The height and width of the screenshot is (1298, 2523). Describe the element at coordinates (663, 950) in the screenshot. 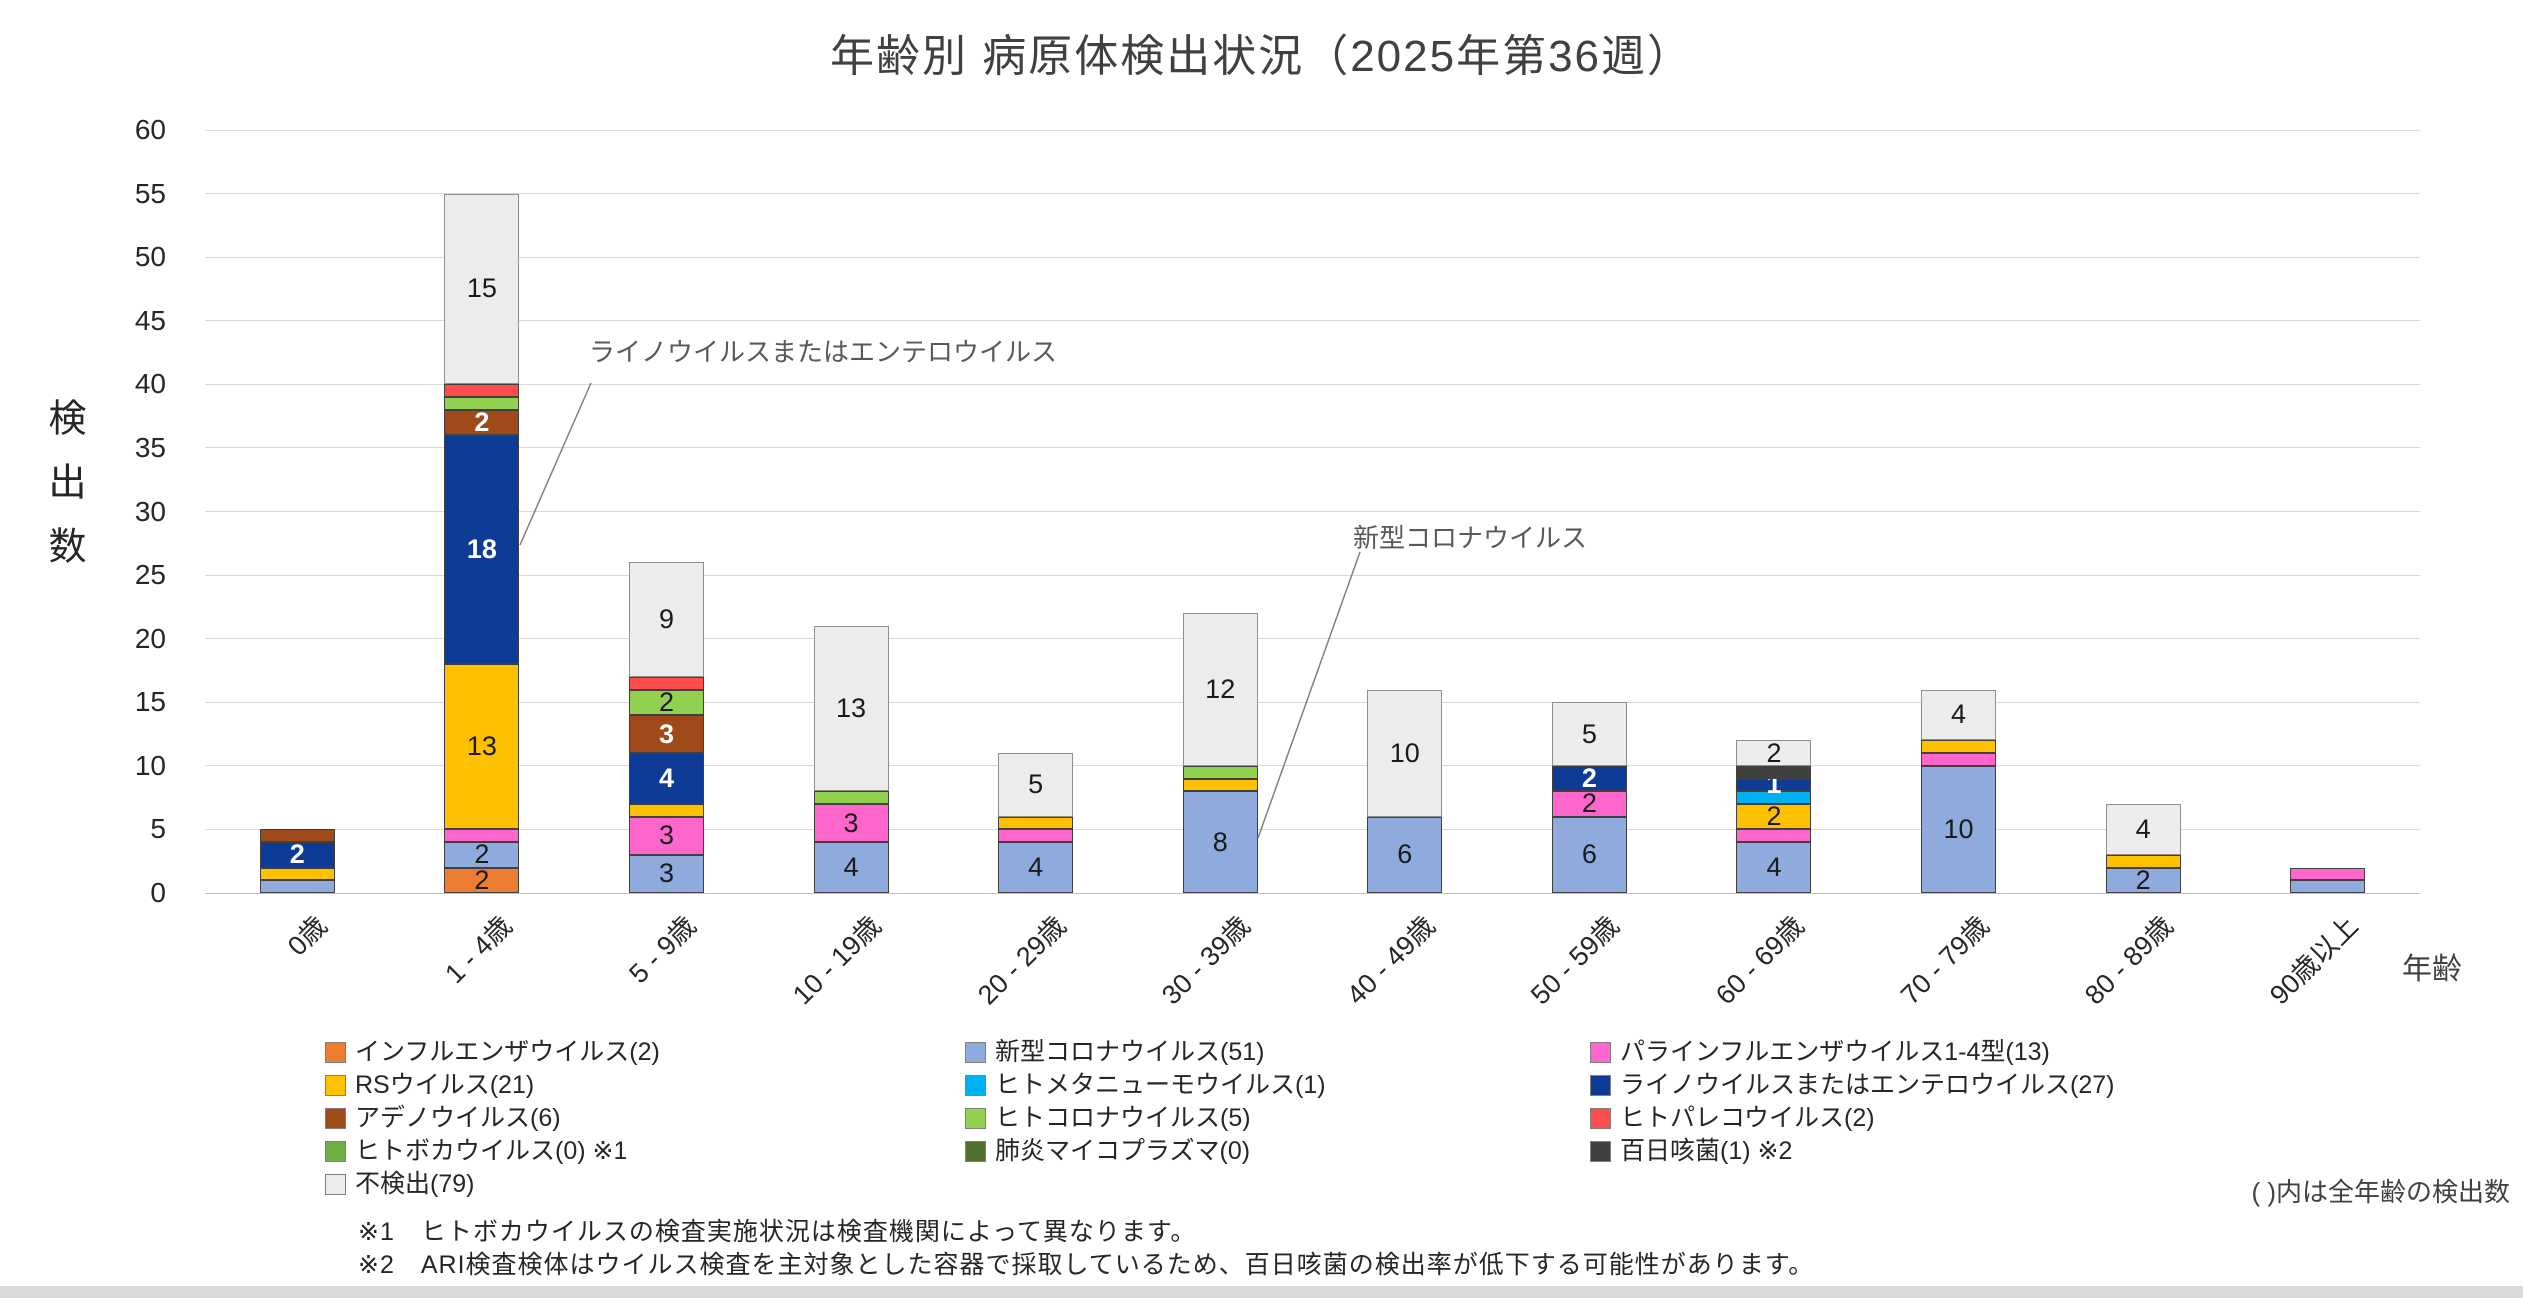

I see `x-tick-label: 5 - 9歳` at that location.